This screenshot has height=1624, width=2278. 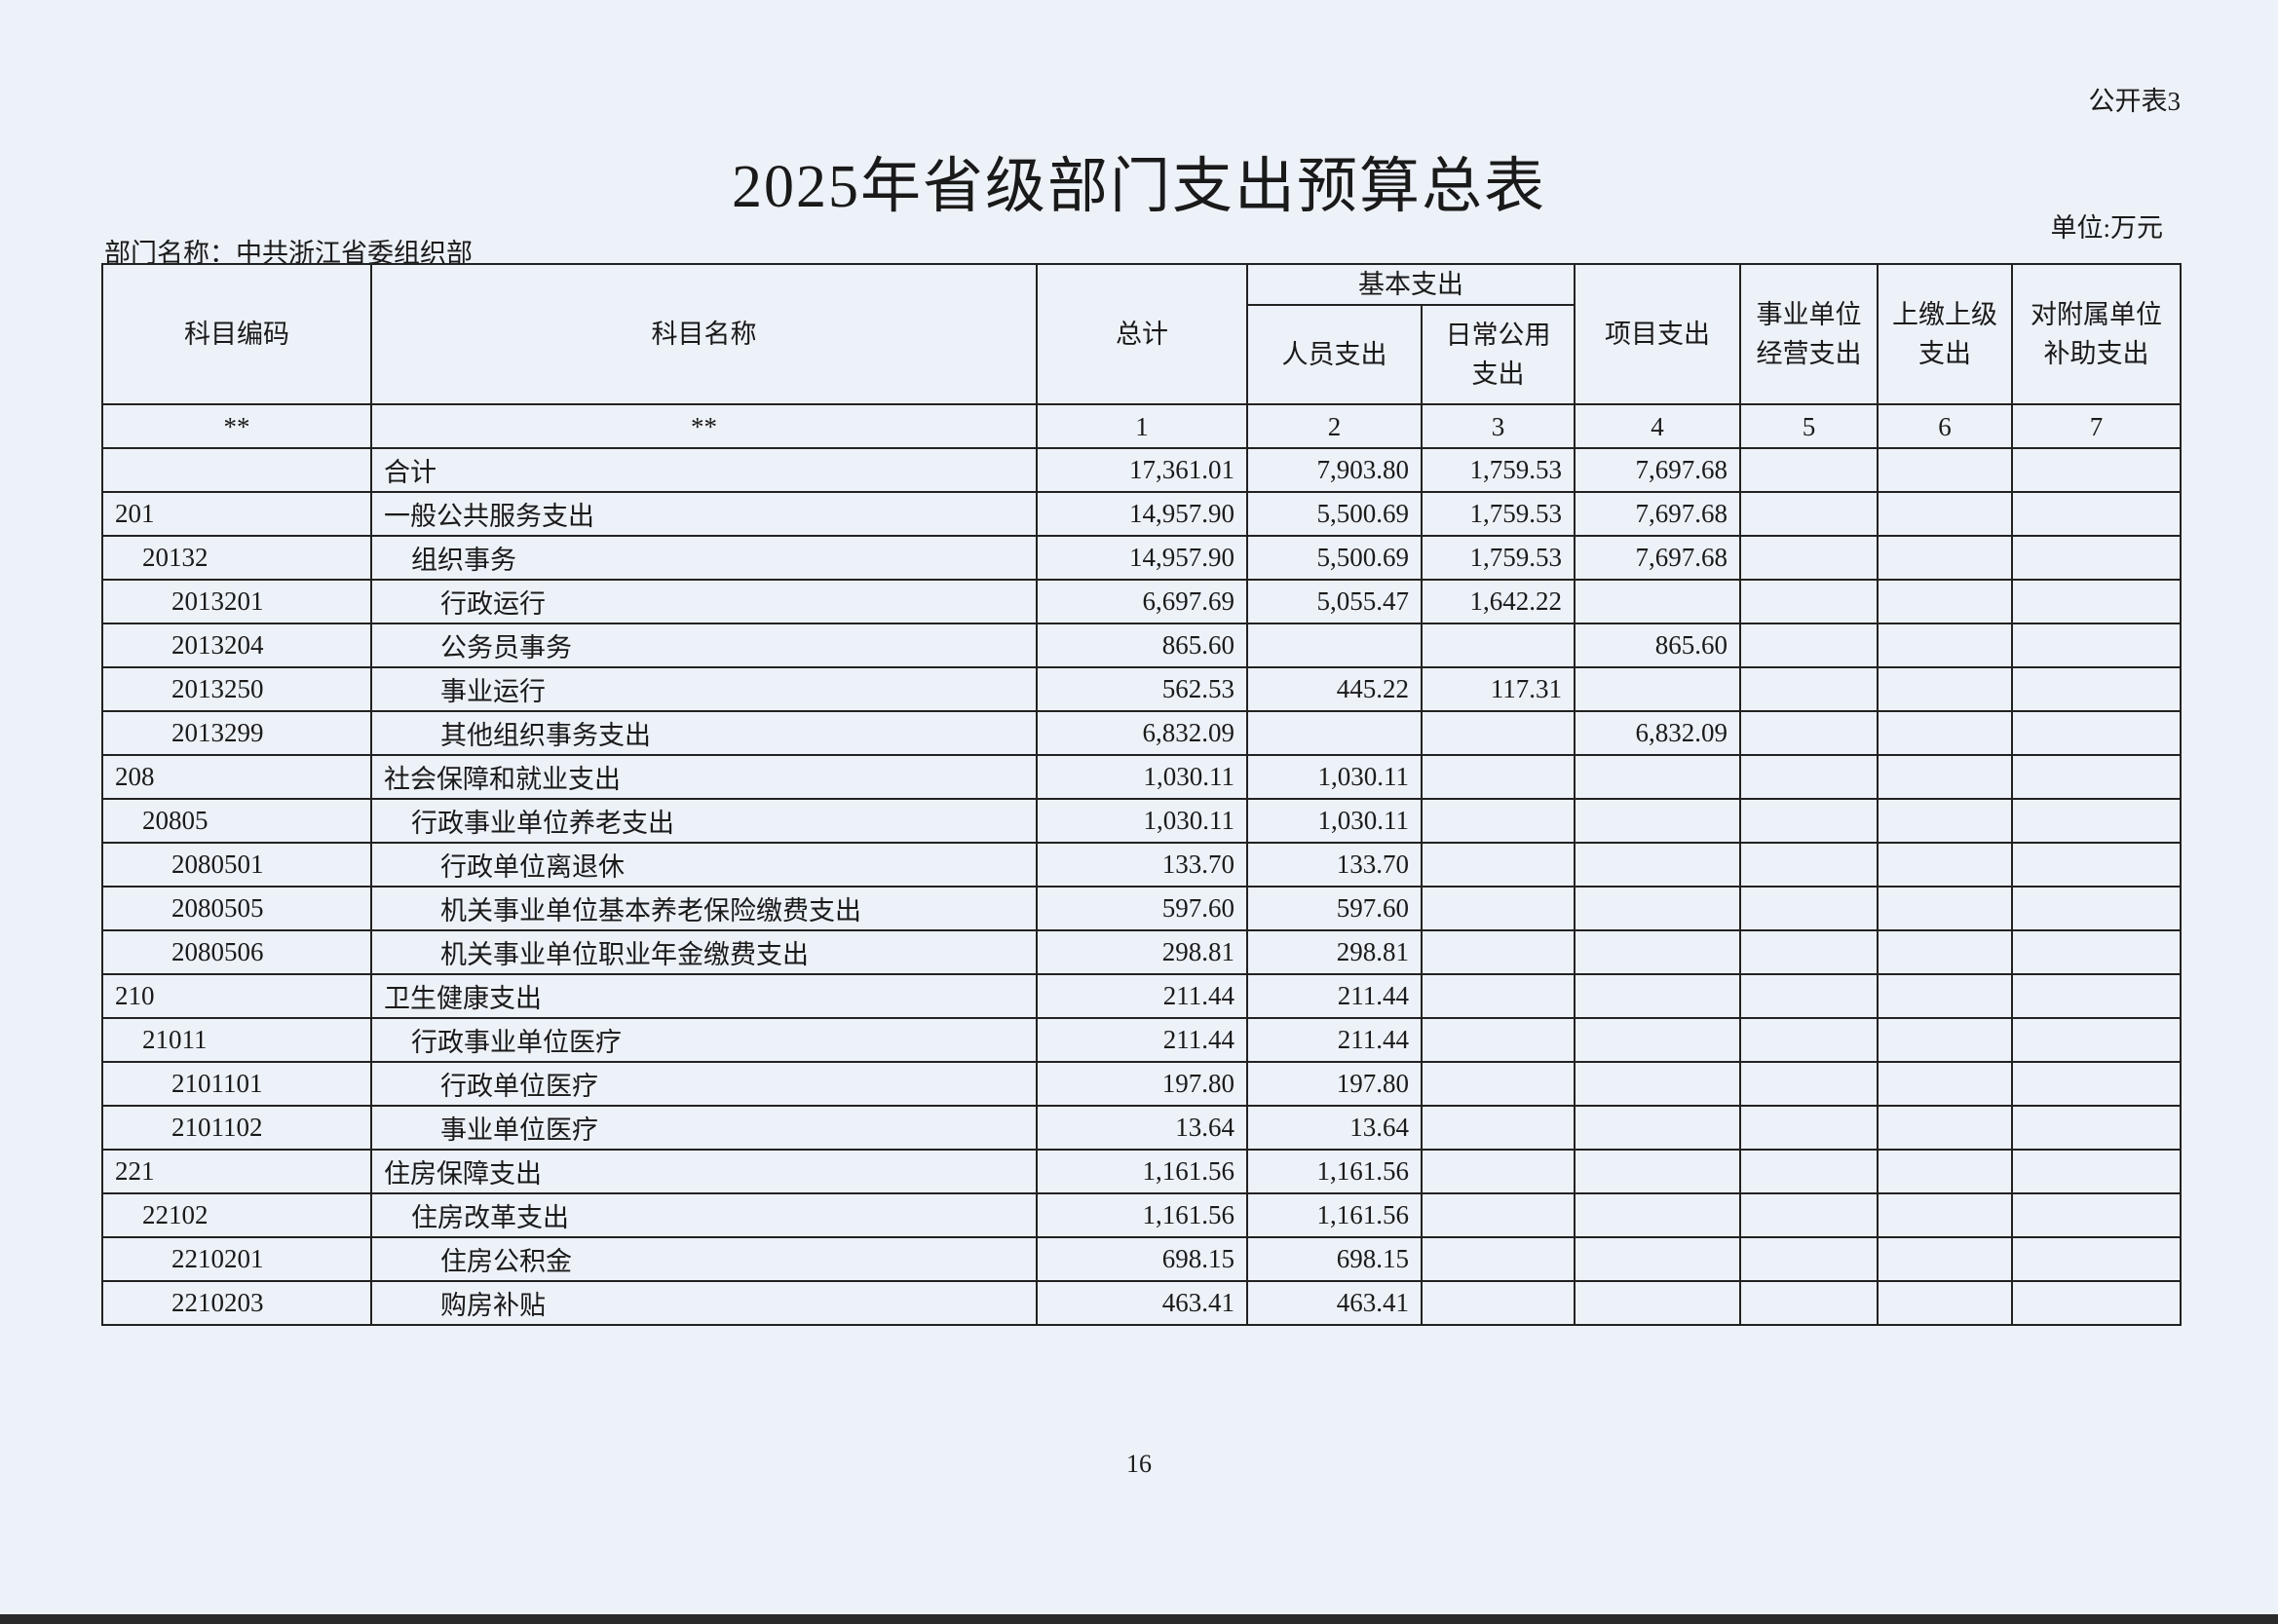 What do you see at coordinates (704, 470) in the screenshot?
I see `name-cell: 合计` at bounding box center [704, 470].